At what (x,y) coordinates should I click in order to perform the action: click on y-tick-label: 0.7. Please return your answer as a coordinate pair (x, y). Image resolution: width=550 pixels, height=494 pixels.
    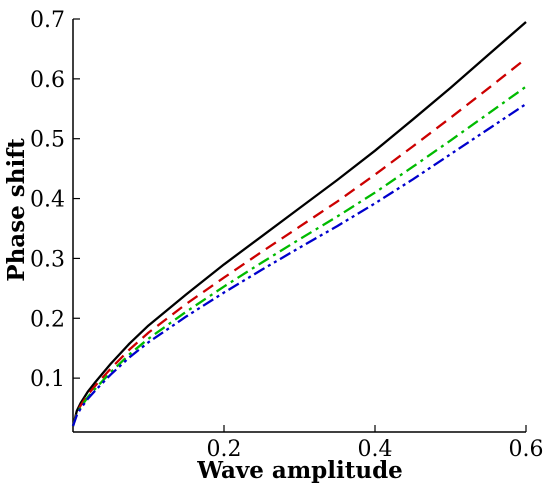
    Looking at the image, I should click on (47, 20).